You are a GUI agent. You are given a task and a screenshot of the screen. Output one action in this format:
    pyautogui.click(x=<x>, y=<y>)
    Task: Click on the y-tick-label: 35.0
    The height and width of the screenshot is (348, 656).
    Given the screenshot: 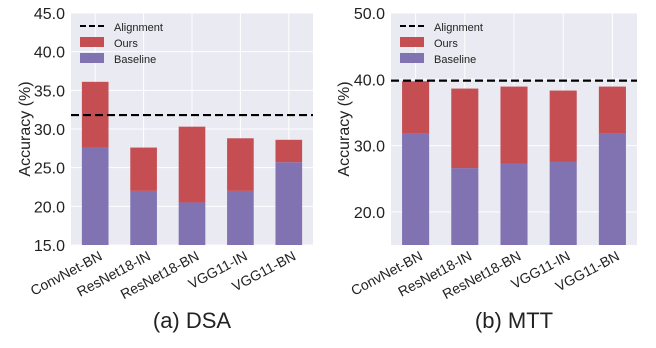 What is the action you would take?
    pyautogui.click(x=49, y=91)
    